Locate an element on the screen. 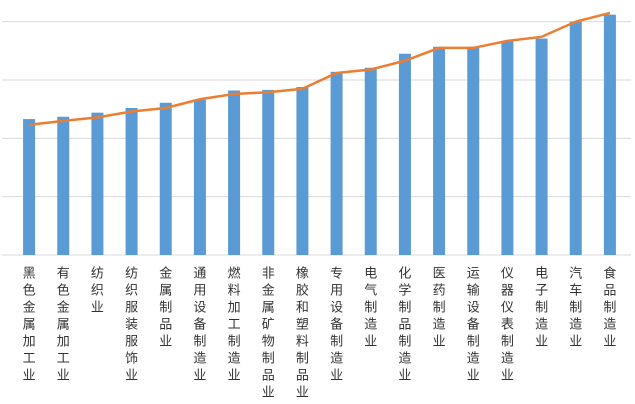  x-tick-label: 橡胶和塑料制品业 is located at coordinates (301, 334).